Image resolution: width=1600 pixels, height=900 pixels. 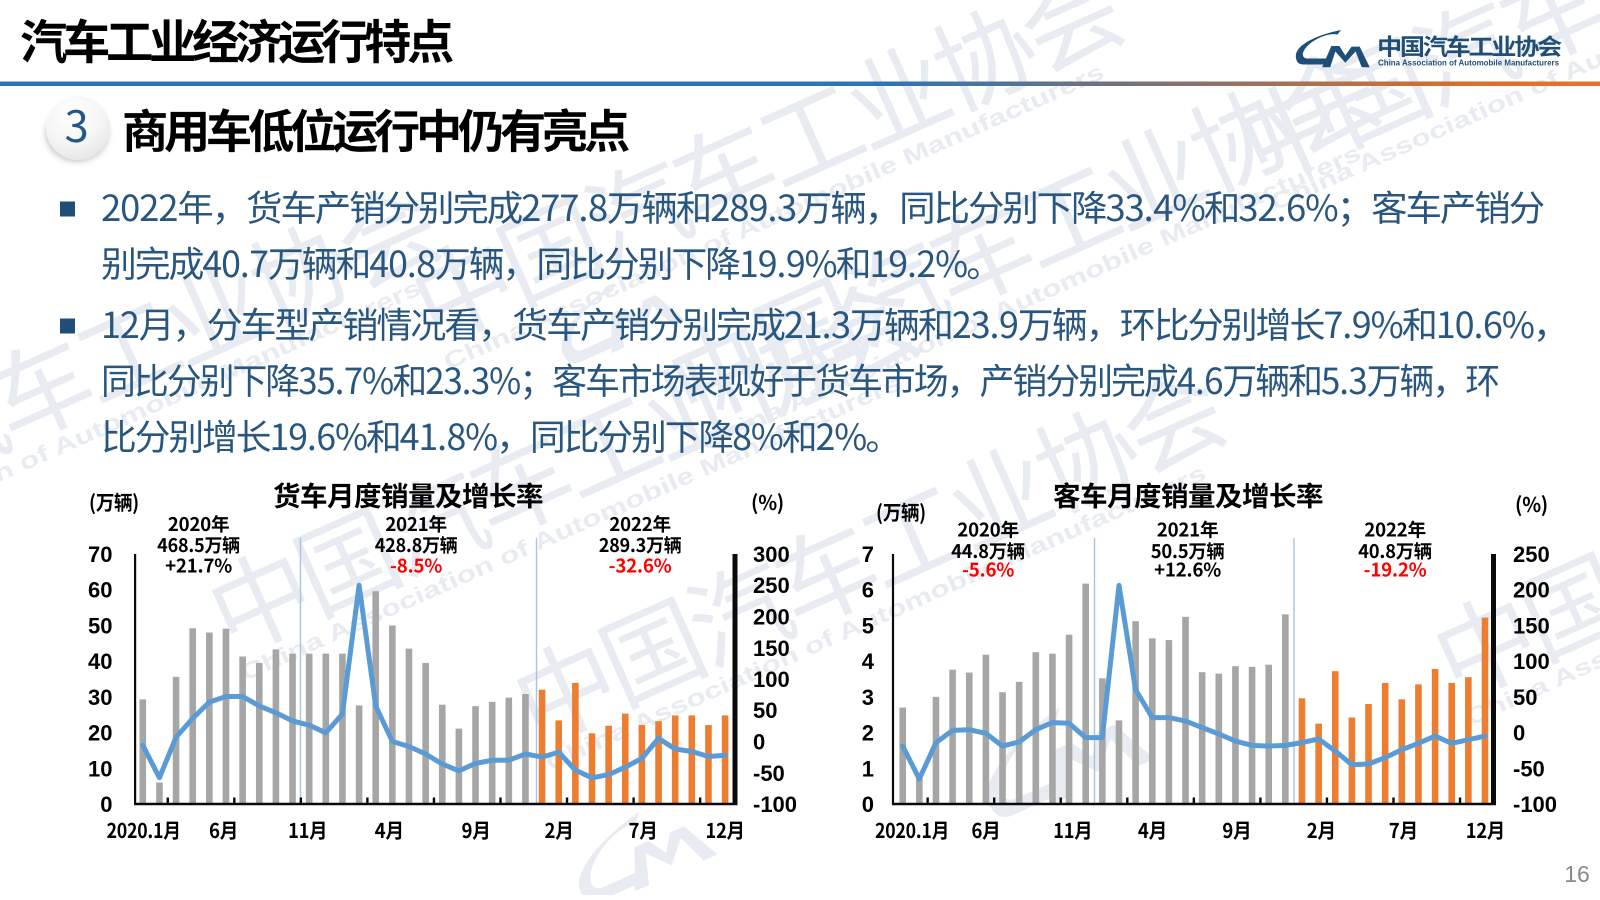 What do you see at coordinates (868, 625) in the screenshot?
I see `svg-text: 5` at bounding box center [868, 625].